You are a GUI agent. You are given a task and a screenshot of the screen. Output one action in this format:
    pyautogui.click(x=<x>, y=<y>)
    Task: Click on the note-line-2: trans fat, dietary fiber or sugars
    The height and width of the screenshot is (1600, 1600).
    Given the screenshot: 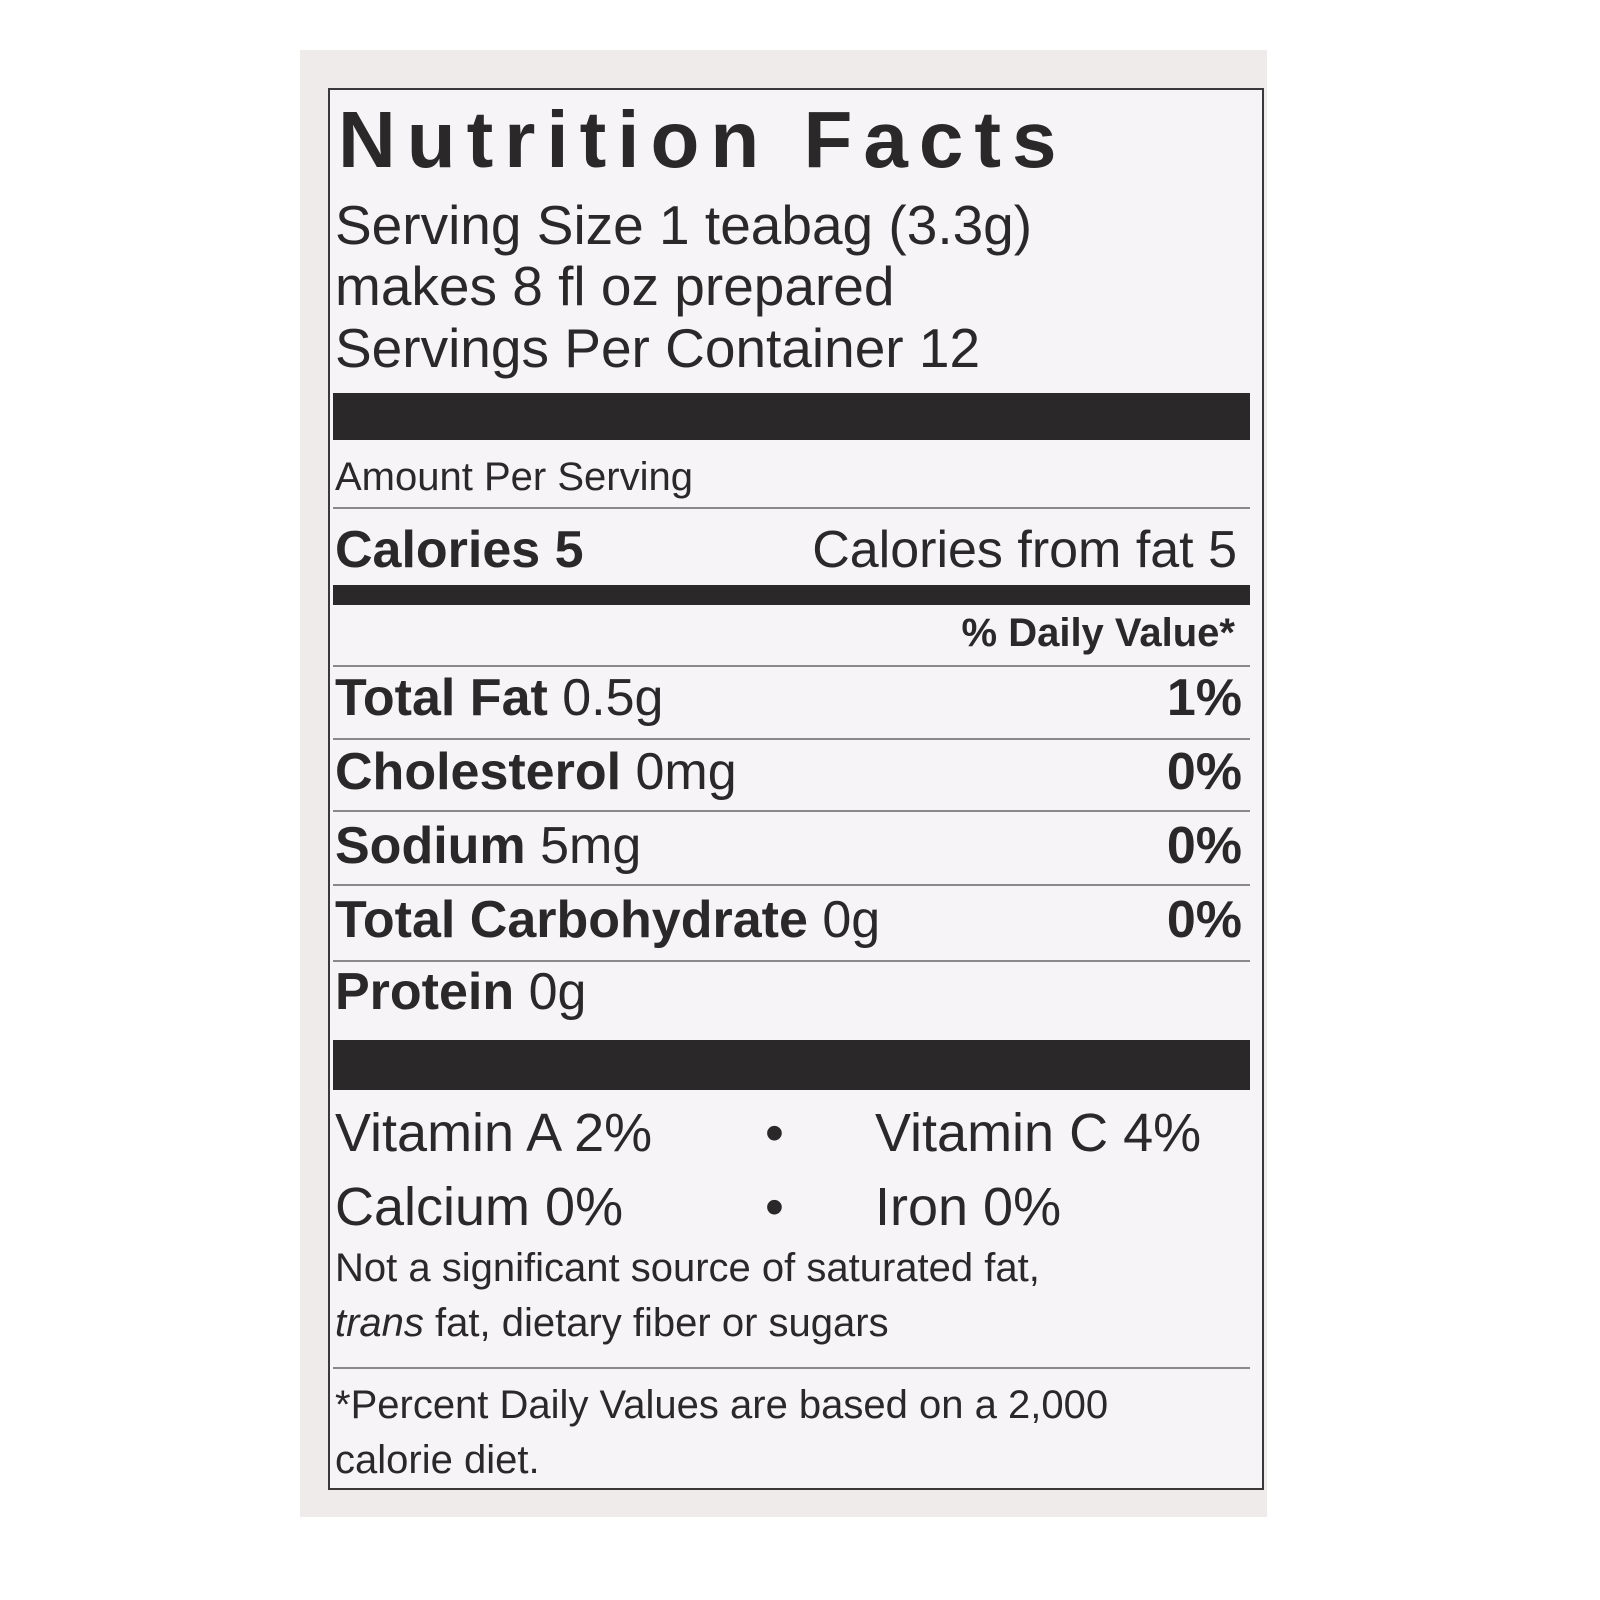 What is the action you would take?
    pyautogui.click(x=612, y=1323)
    